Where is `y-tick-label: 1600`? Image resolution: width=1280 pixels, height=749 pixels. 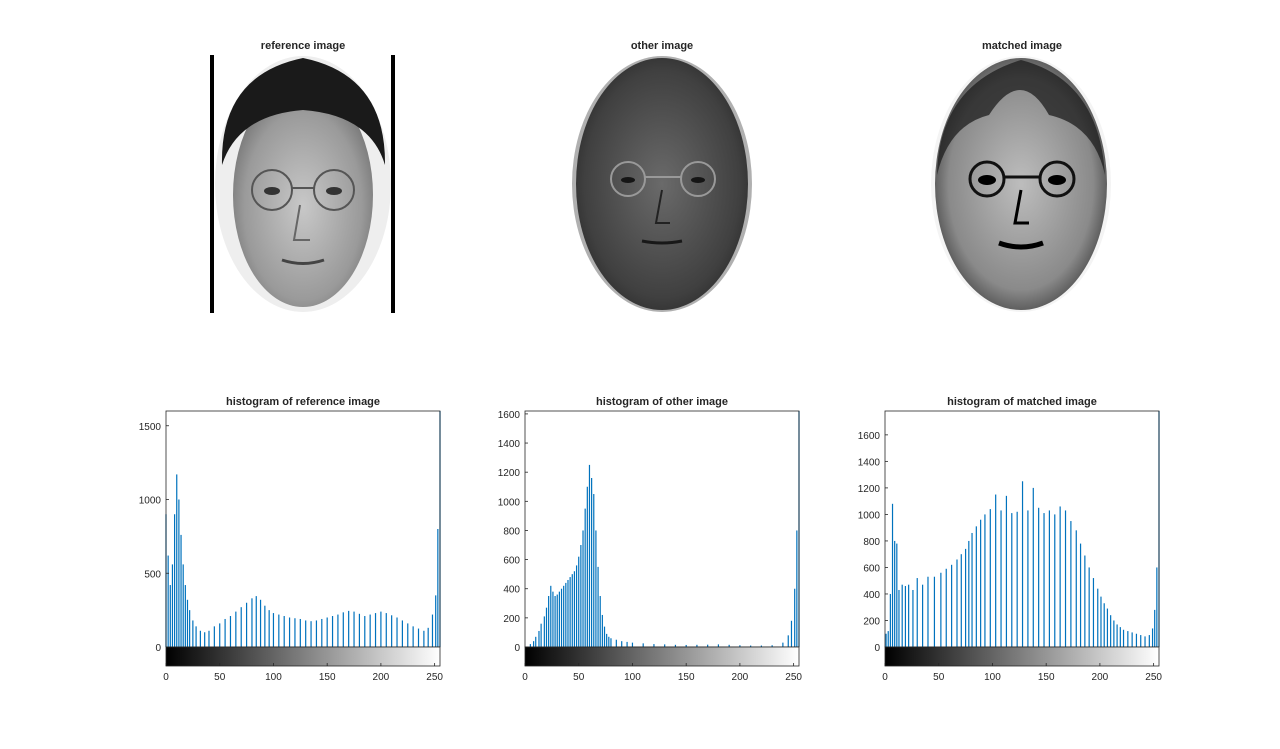
y-tick-label: 1600 is located at coordinates (869, 436).